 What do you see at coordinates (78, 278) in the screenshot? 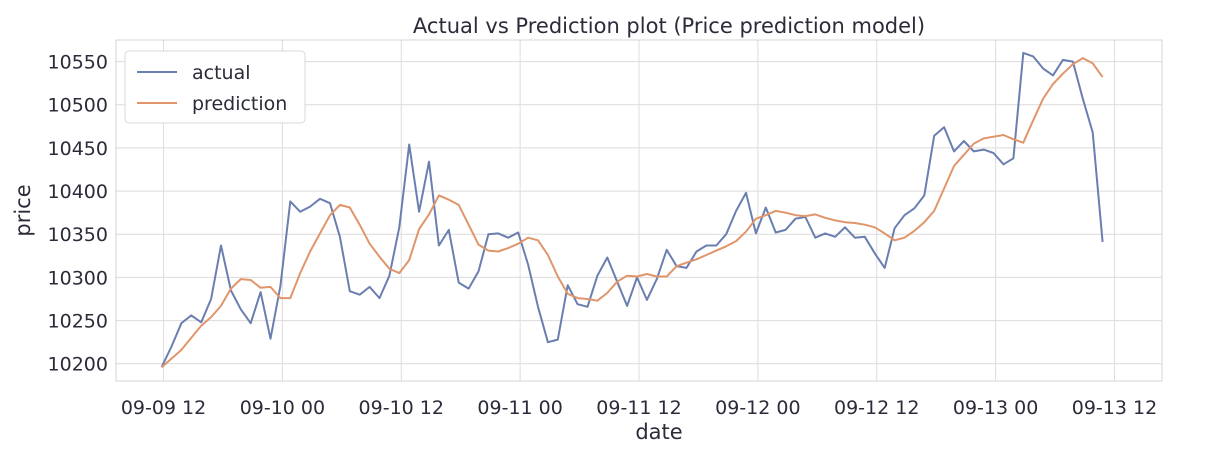
I see `y-tick-label: 10300` at bounding box center [78, 278].